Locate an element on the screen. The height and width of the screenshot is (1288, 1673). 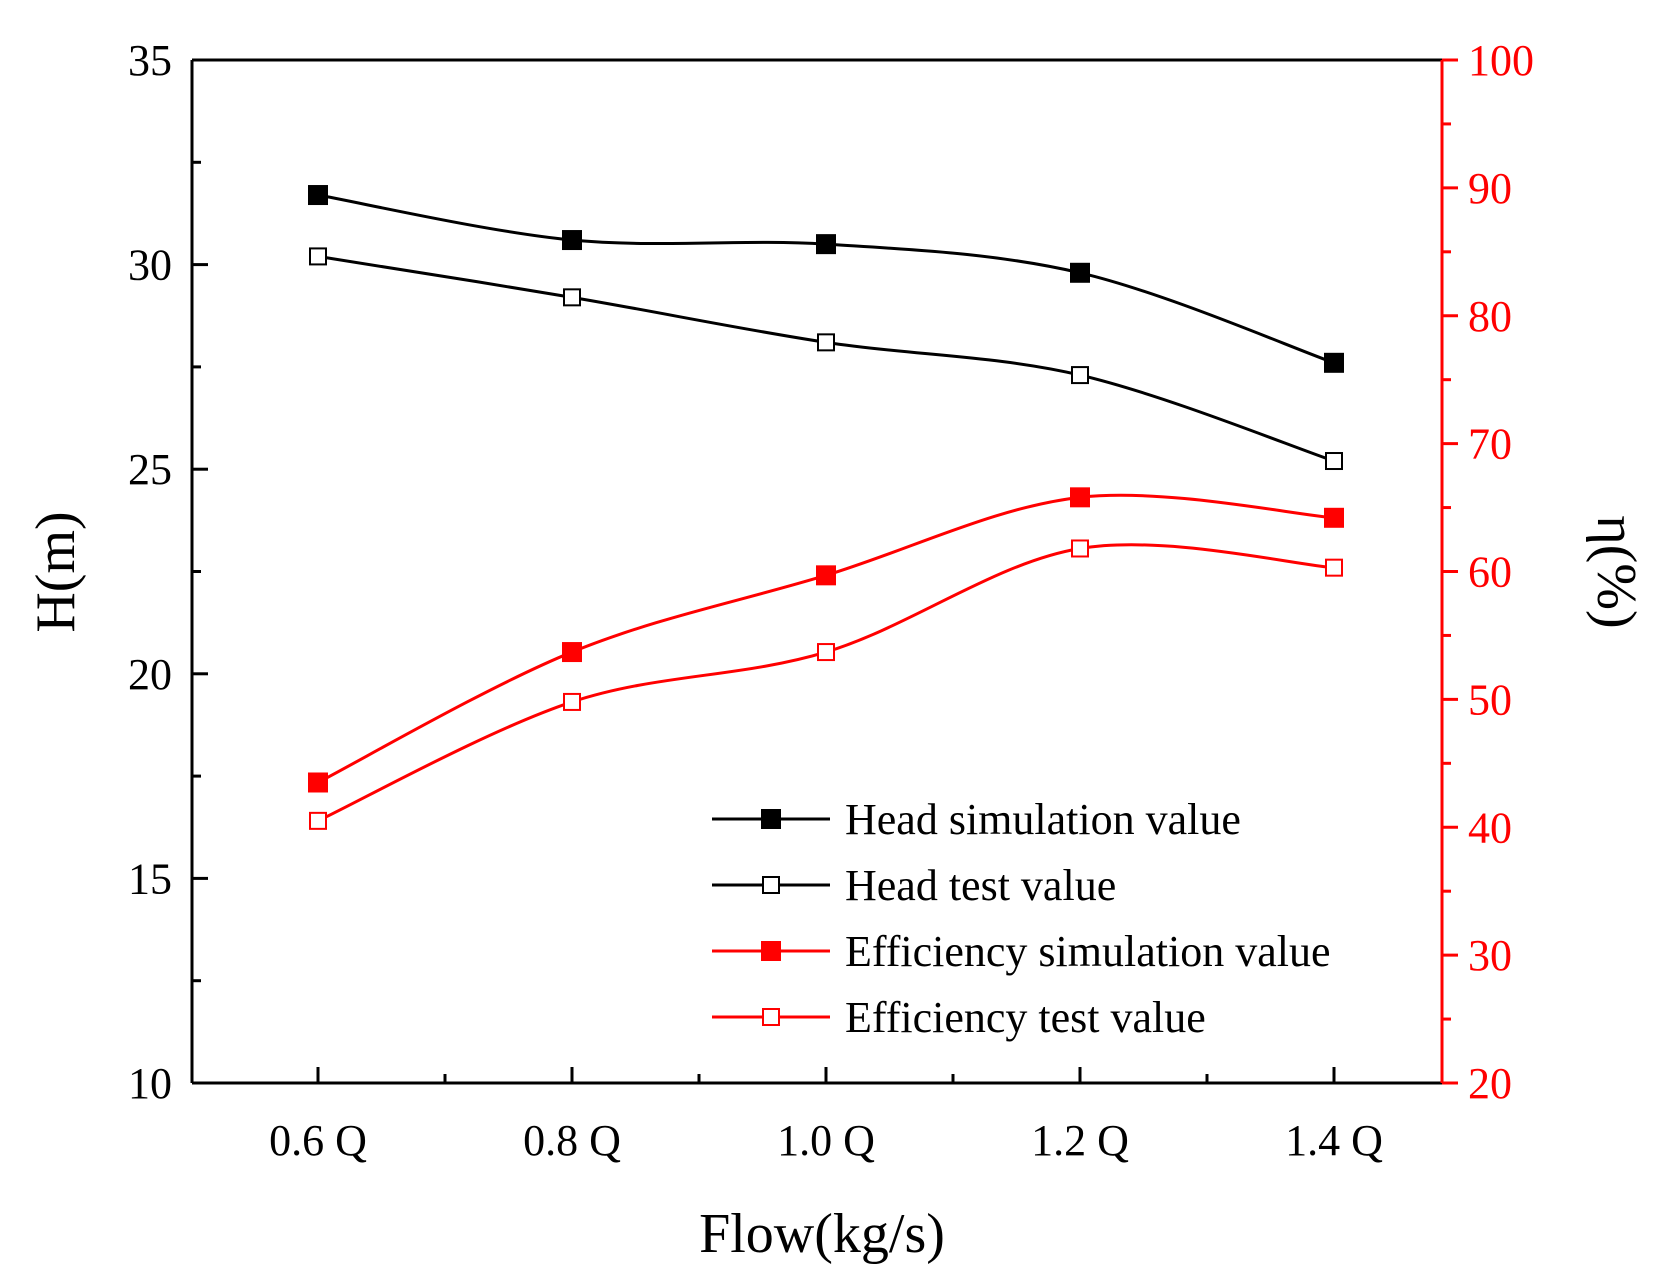
legend-label: Efficiency test value is located at coordinates (1025, 1017).